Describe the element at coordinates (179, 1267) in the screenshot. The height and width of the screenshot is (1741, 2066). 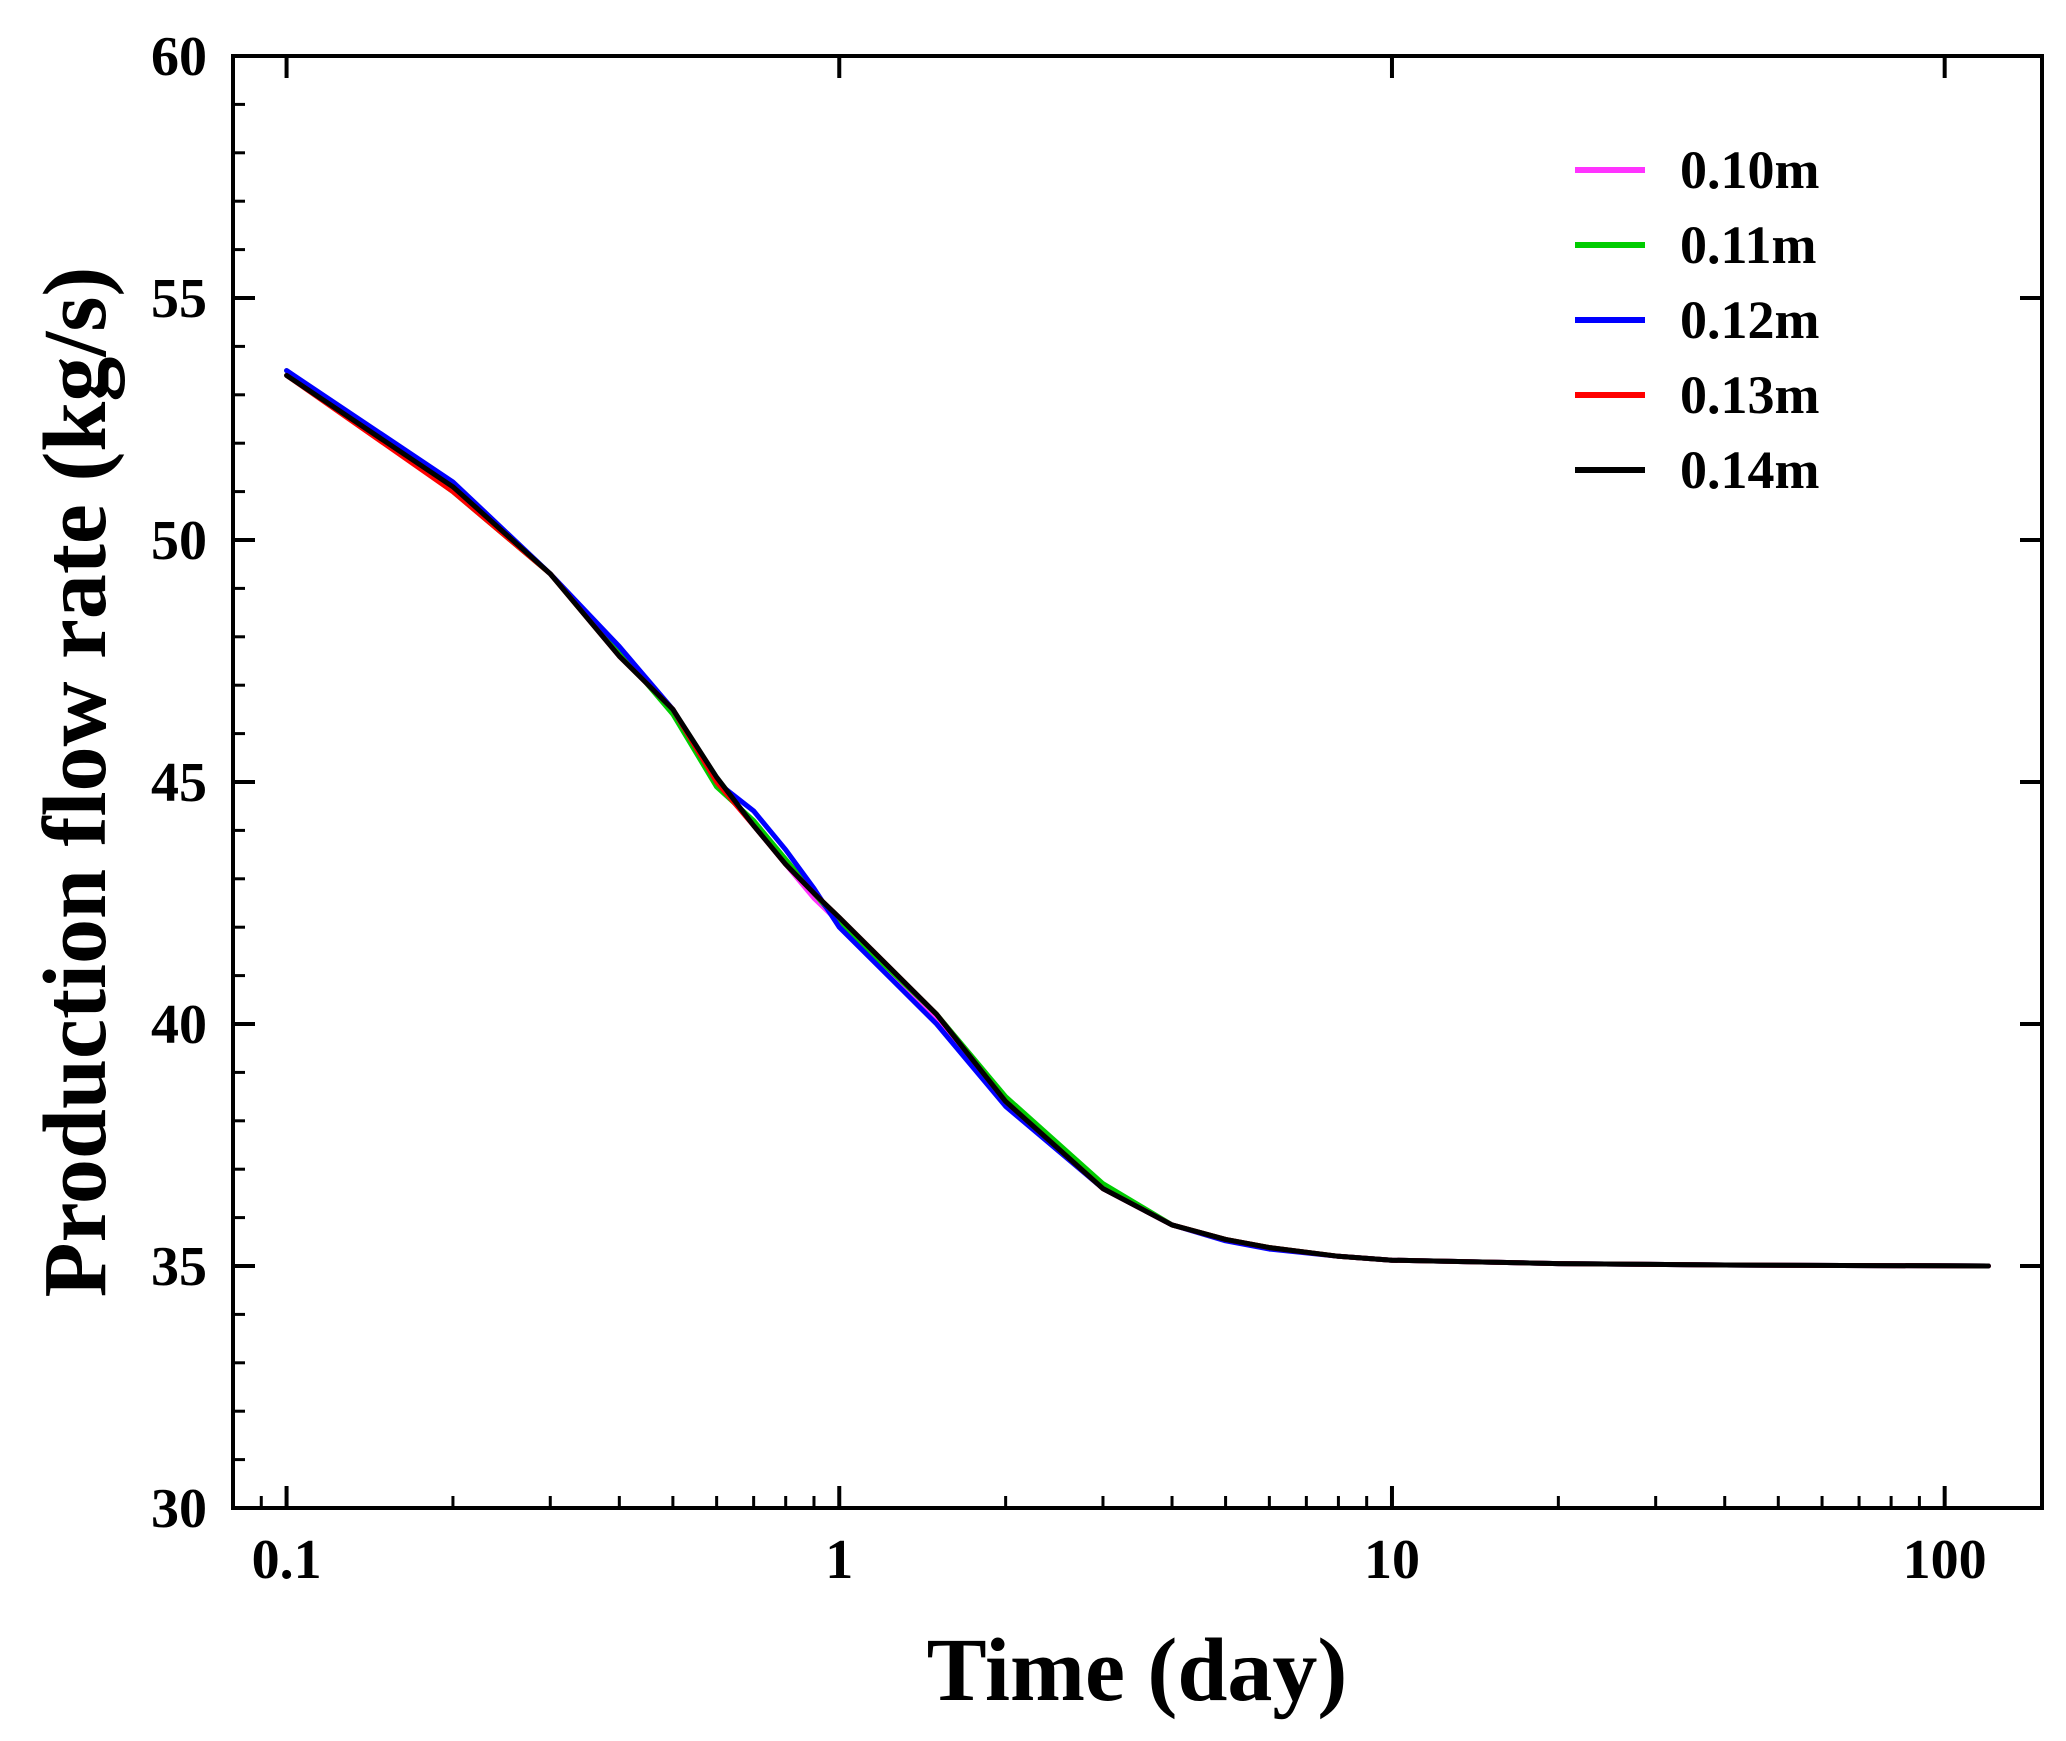
I see `y-tick-label: 35` at that location.